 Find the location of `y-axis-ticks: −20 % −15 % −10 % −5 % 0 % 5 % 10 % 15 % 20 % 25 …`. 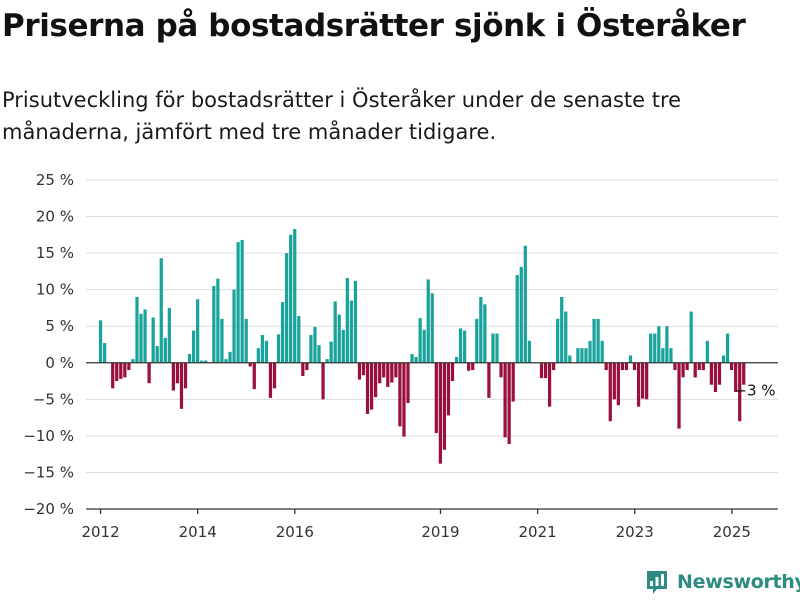

y-axis-ticks: −20 % −15 % −10 % −5 % 0 % 5 % 10 % 15 % 20 % 25 … is located at coordinates (48, 344).